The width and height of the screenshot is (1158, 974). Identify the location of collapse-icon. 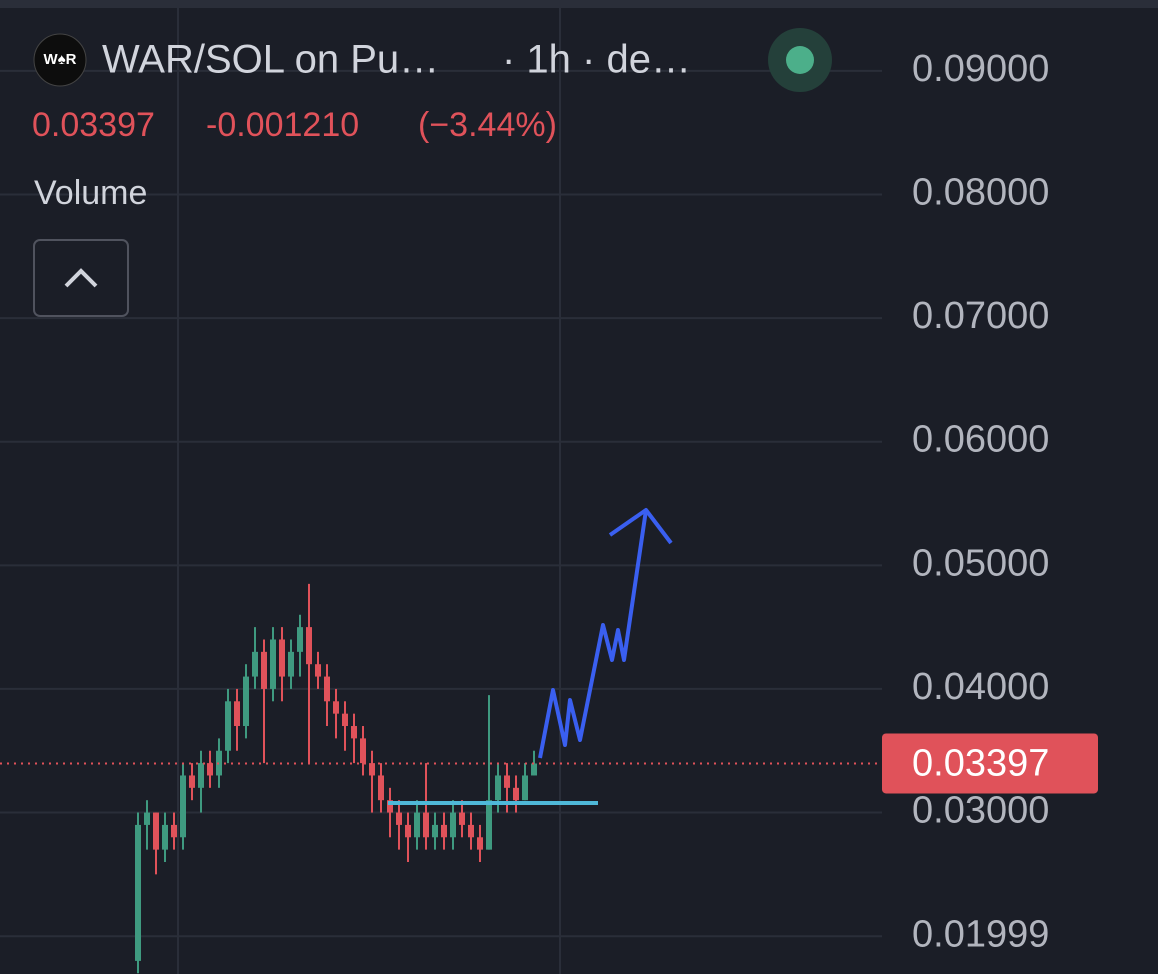
(81, 278).